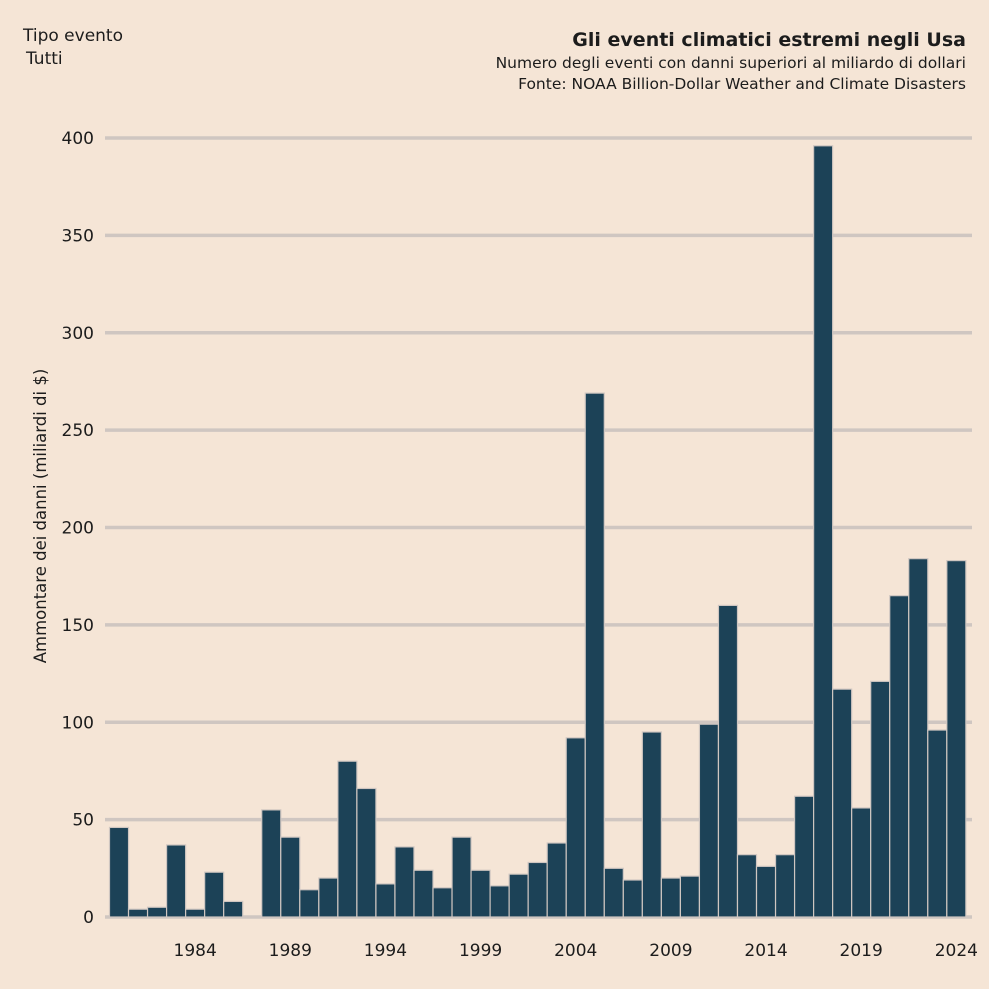 The image size is (989, 989). What do you see at coordinates (899, 756) in the screenshot?
I see `bar-2021` at bounding box center [899, 756].